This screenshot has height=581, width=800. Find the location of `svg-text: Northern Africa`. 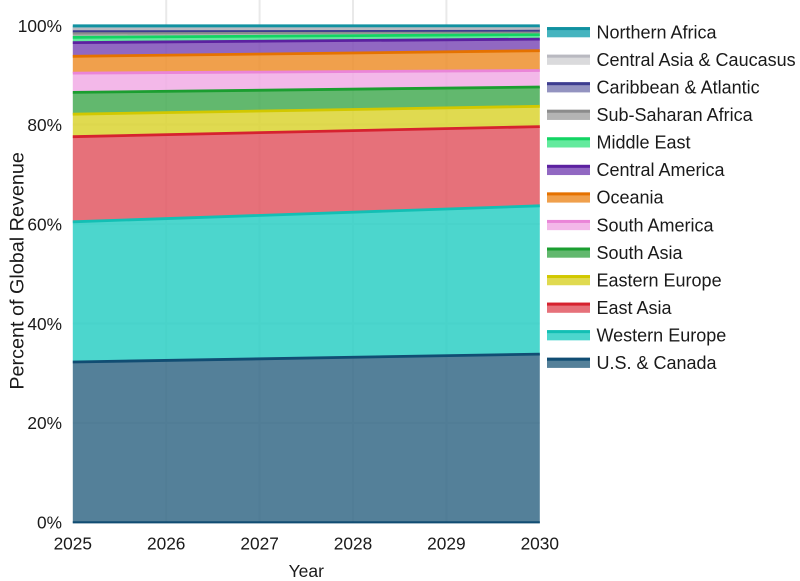

svg-text: Northern Africa is located at coordinates (657, 32).